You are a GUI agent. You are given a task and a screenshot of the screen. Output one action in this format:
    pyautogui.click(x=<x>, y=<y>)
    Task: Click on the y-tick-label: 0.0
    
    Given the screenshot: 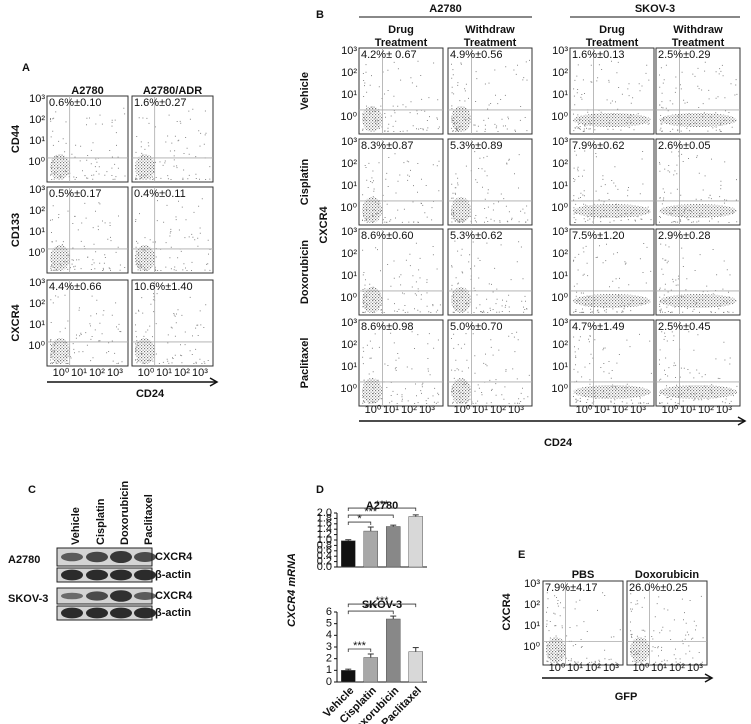 What is the action you would take?
    pyautogui.click(x=324, y=567)
    